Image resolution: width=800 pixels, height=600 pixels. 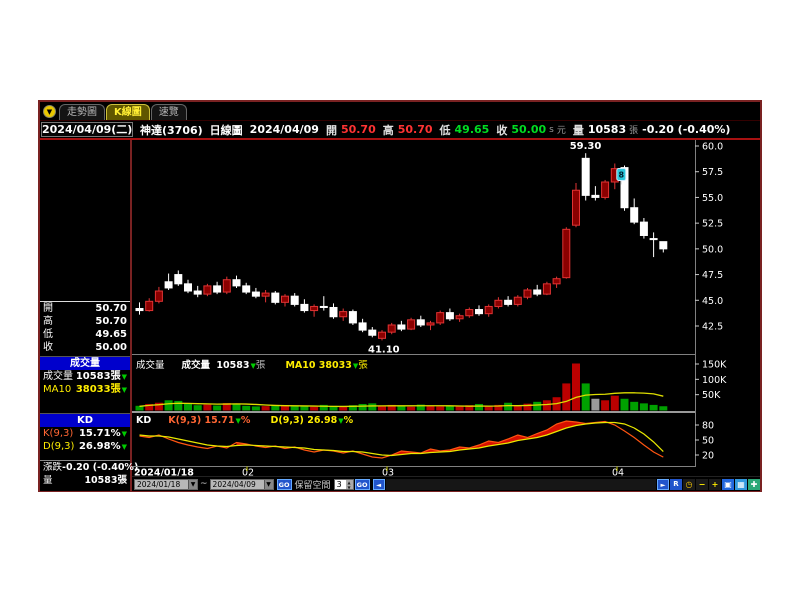 I want to click on volume-row: 成交量 10583張▼, so click(x=85, y=376).